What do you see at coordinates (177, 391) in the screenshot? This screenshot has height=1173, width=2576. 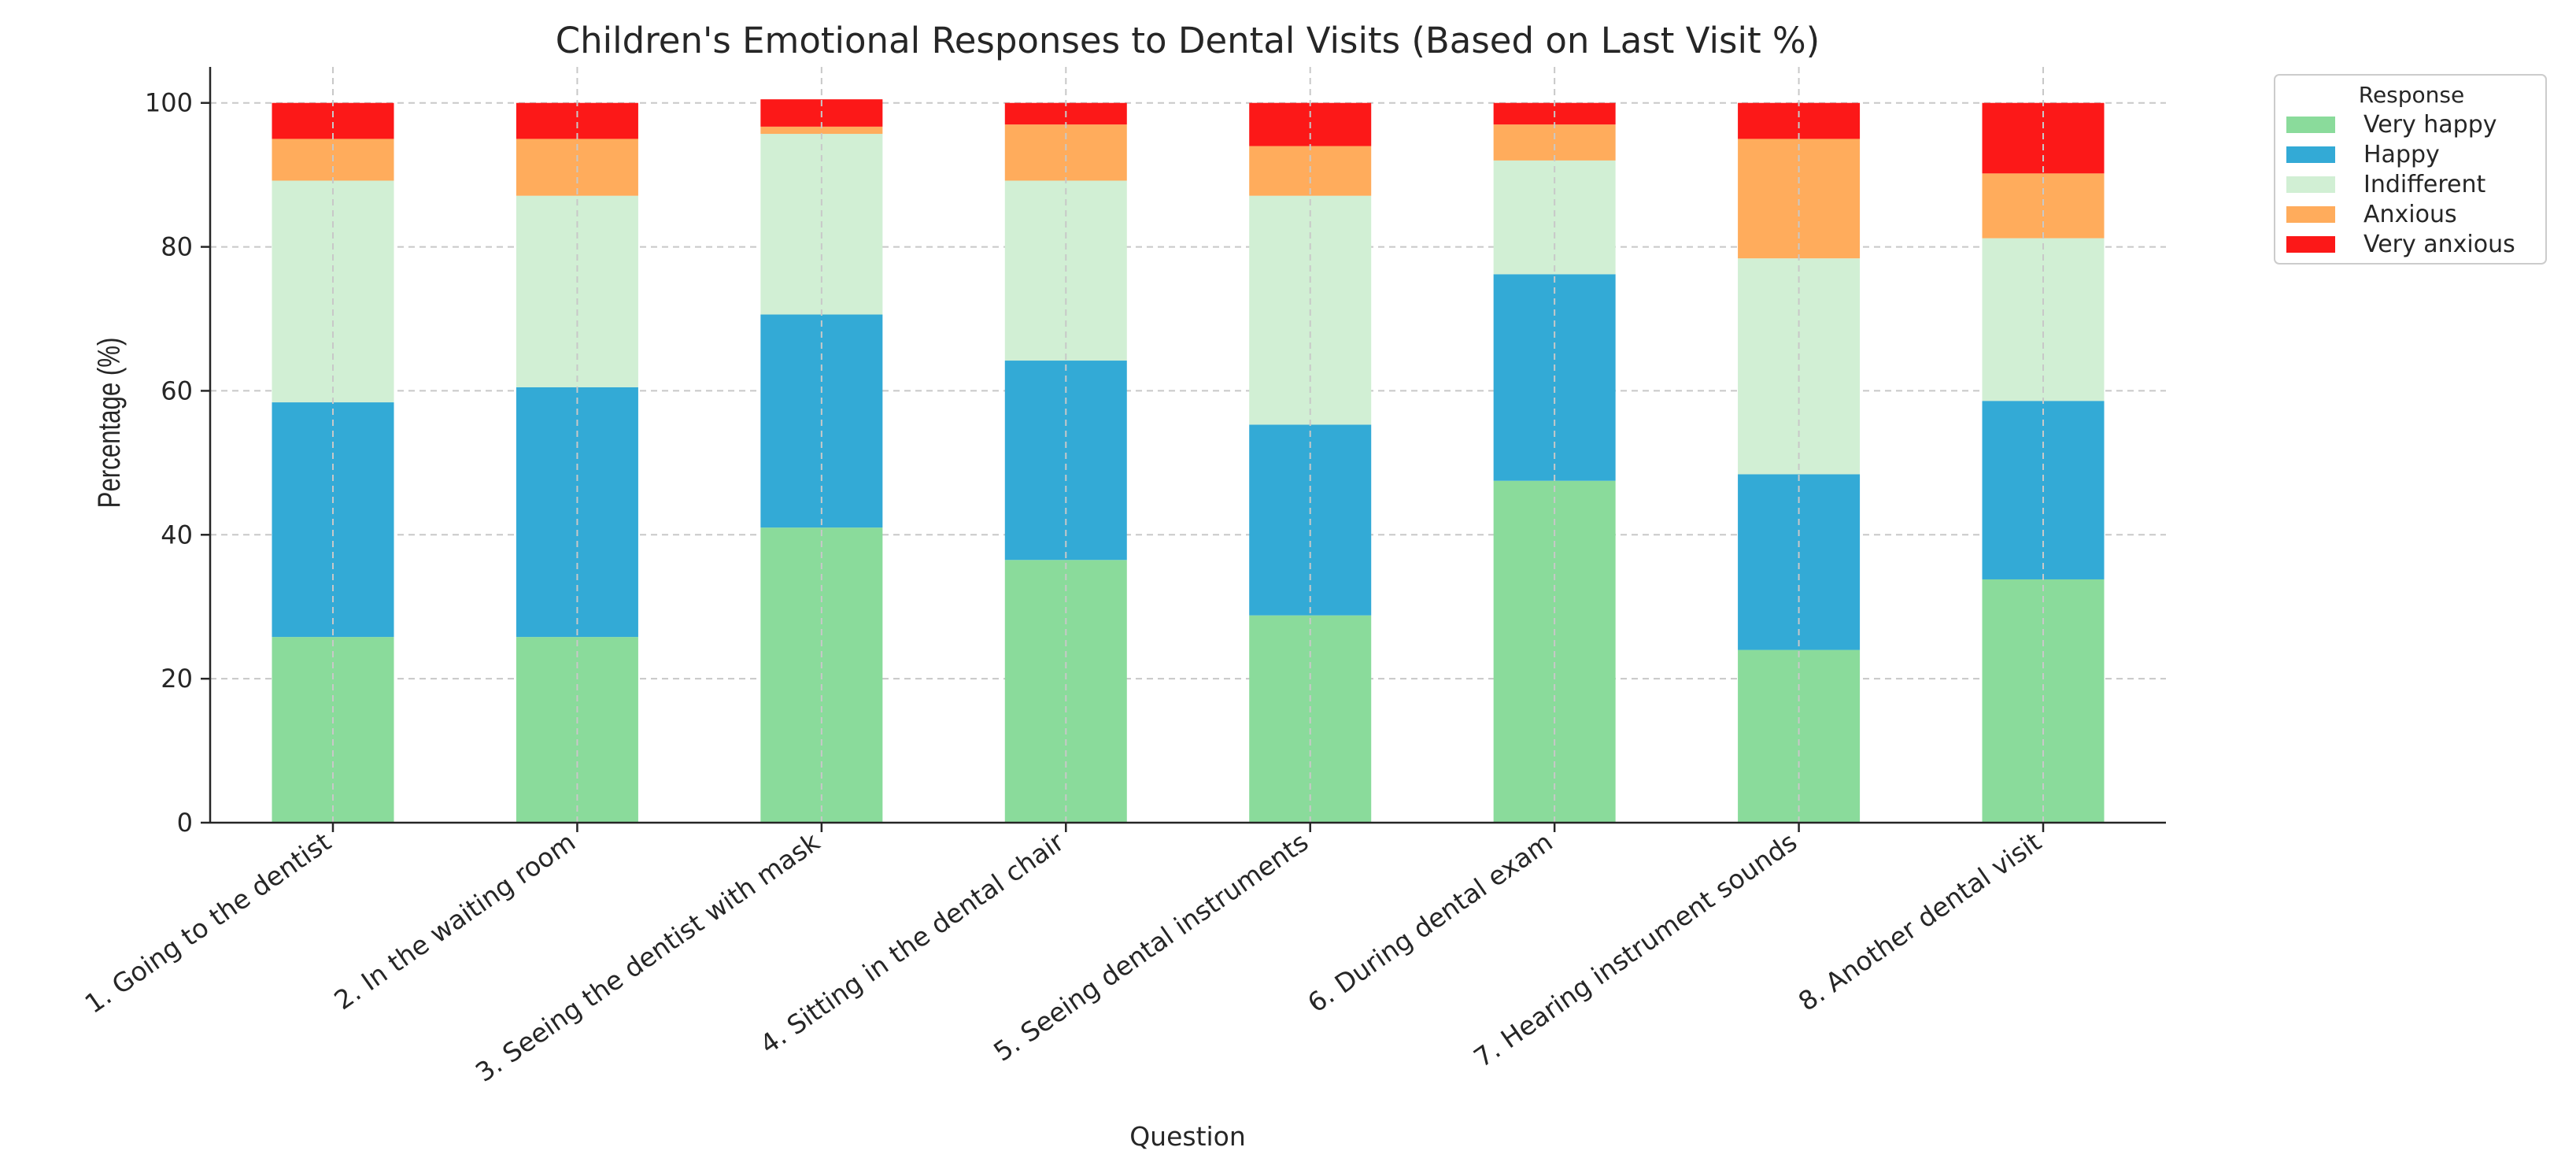 I see `y-tick-label: 60` at bounding box center [177, 391].